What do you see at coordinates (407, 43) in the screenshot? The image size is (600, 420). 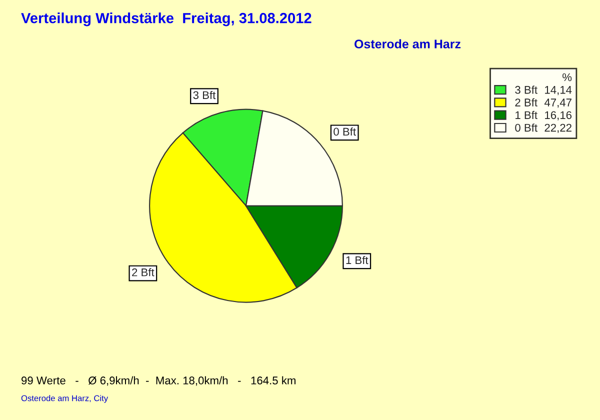 I see `chart-subtitle: Osterode am Harz` at bounding box center [407, 43].